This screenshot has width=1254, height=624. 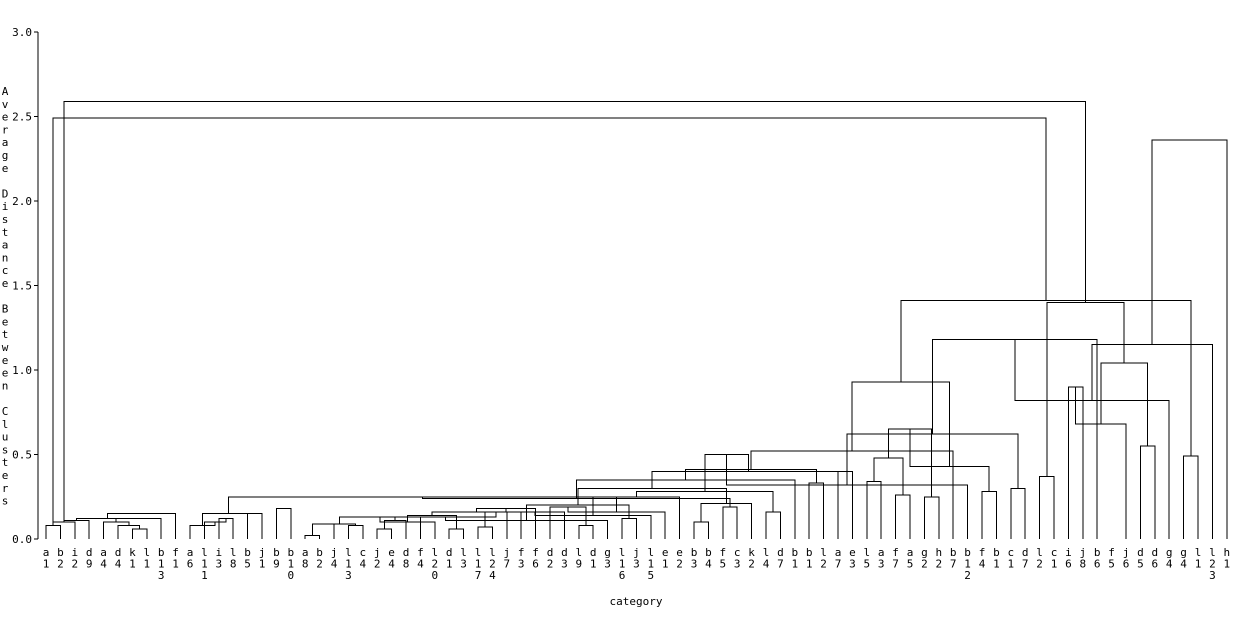 I want to click on y-axis-label-char: i, so click(x=5, y=206).